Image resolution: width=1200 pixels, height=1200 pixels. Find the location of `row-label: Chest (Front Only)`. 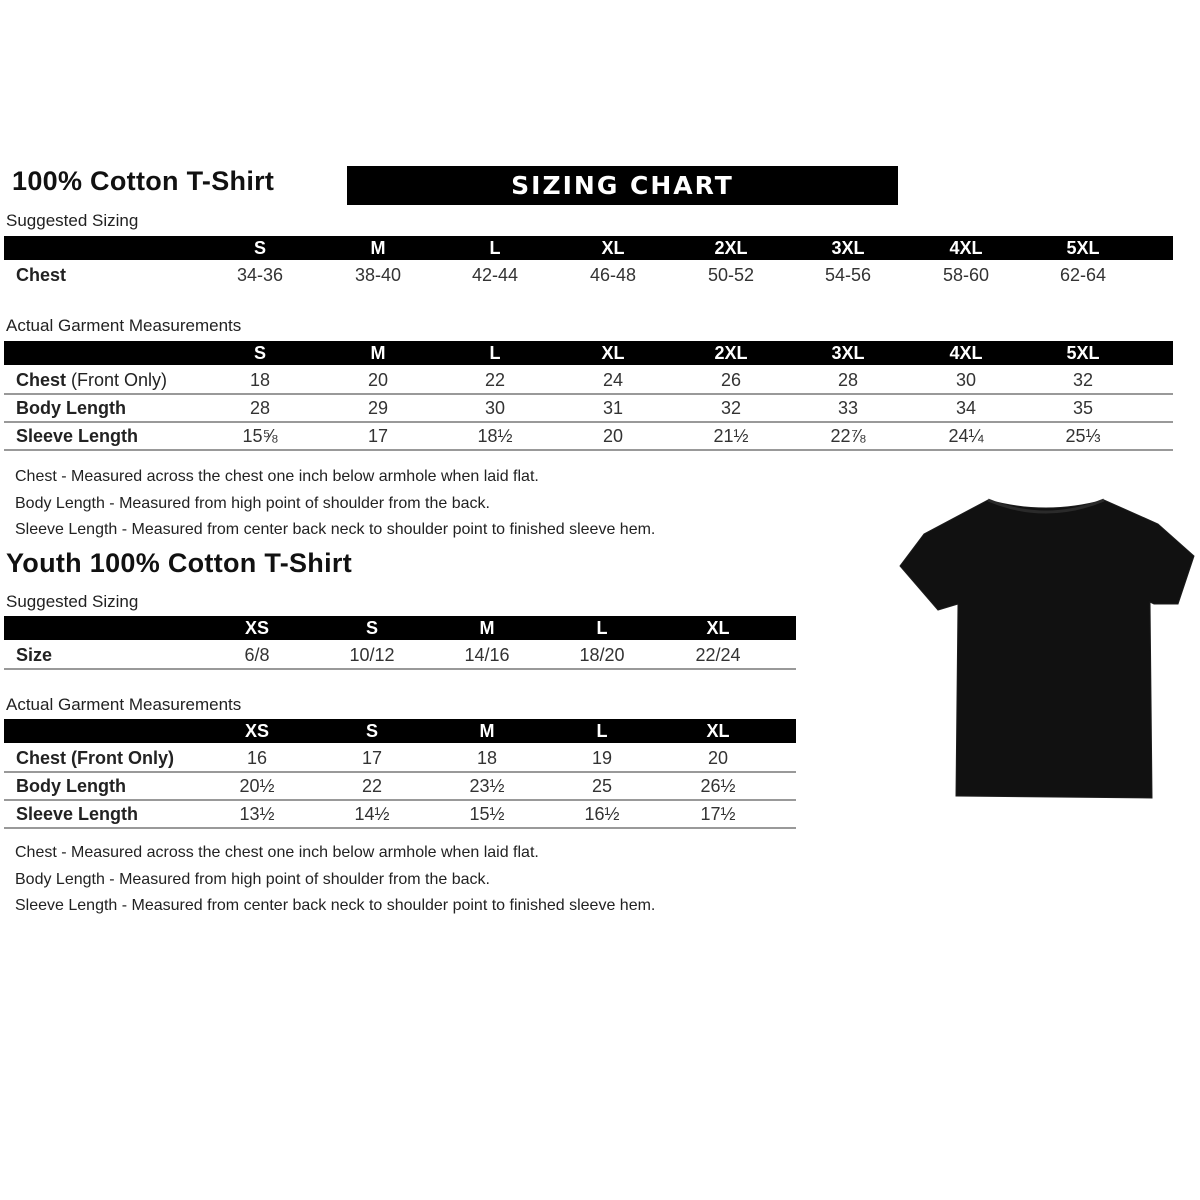

row-label: Chest (Front Only) is located at coordinates (91, 380).